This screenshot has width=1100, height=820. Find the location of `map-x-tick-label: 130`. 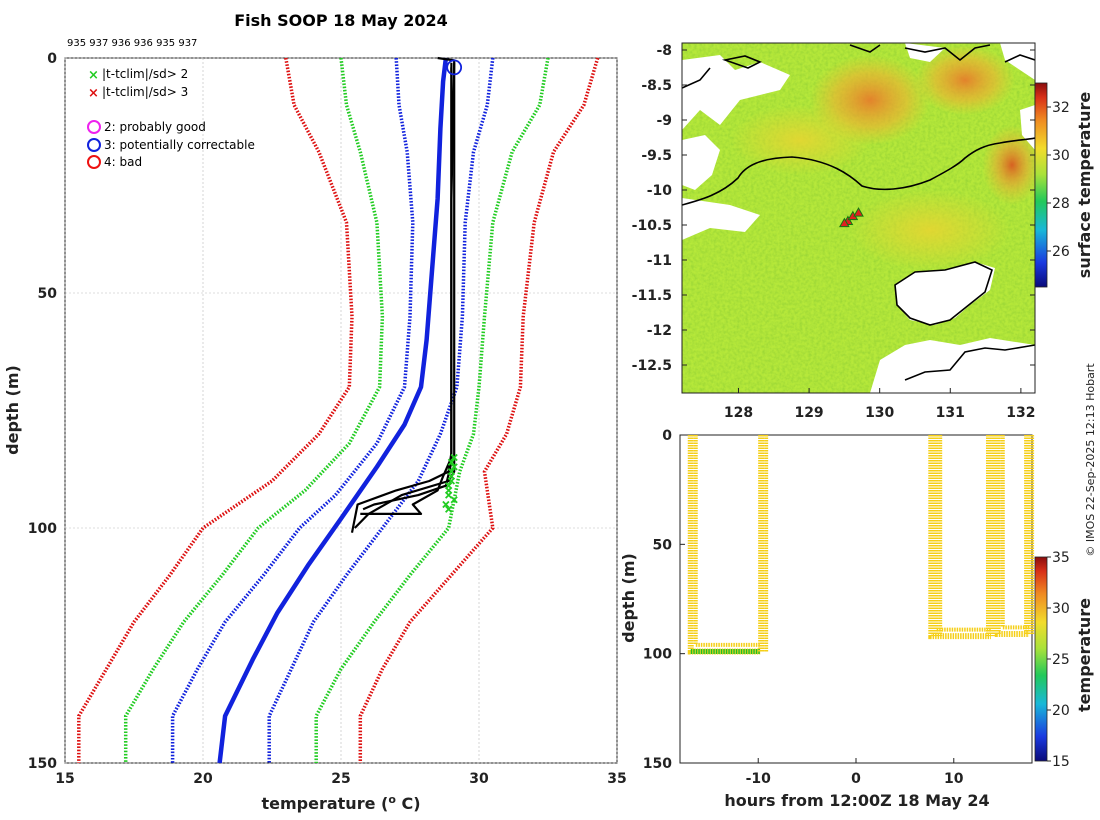

map-x-tick-label: 130 is located at coordinates (879, 413).